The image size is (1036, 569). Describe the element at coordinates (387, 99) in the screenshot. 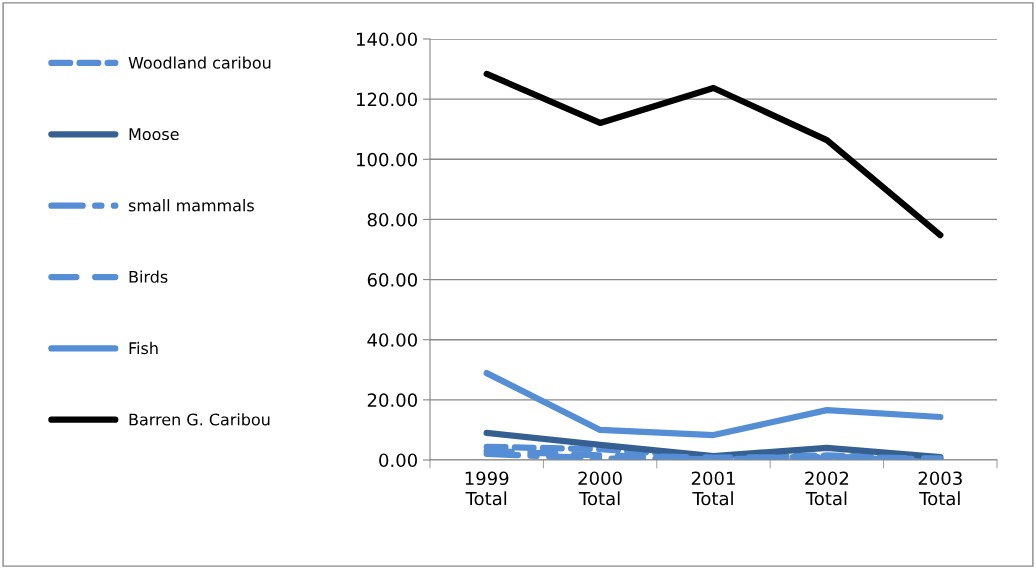

I see `y-tick-label: 120.00` at that location.